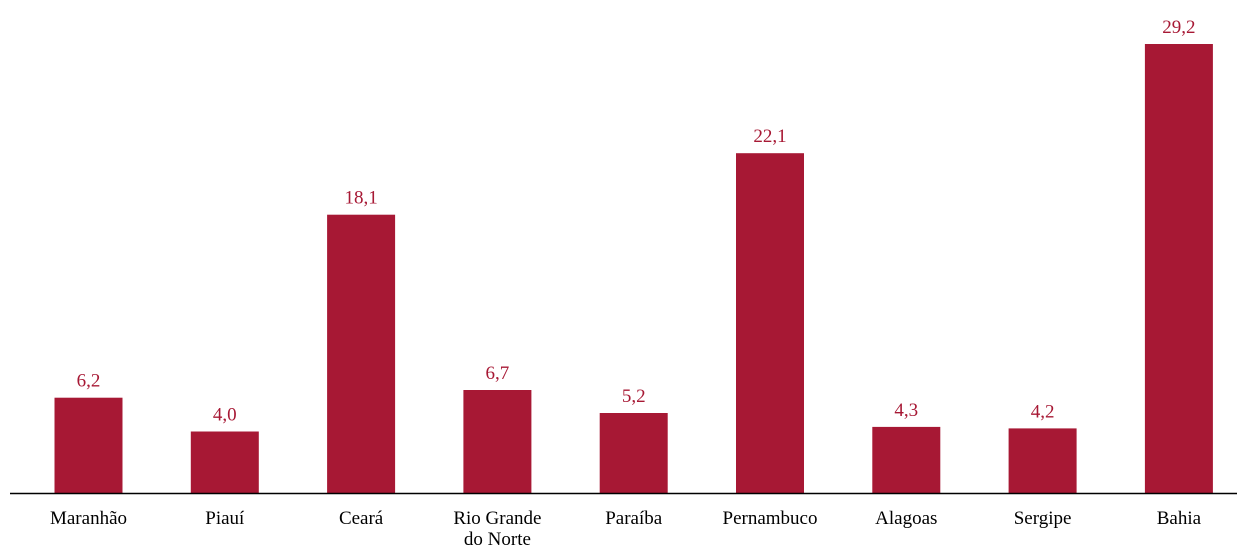  I want to click on bar-paraiba, so click(633, 453).